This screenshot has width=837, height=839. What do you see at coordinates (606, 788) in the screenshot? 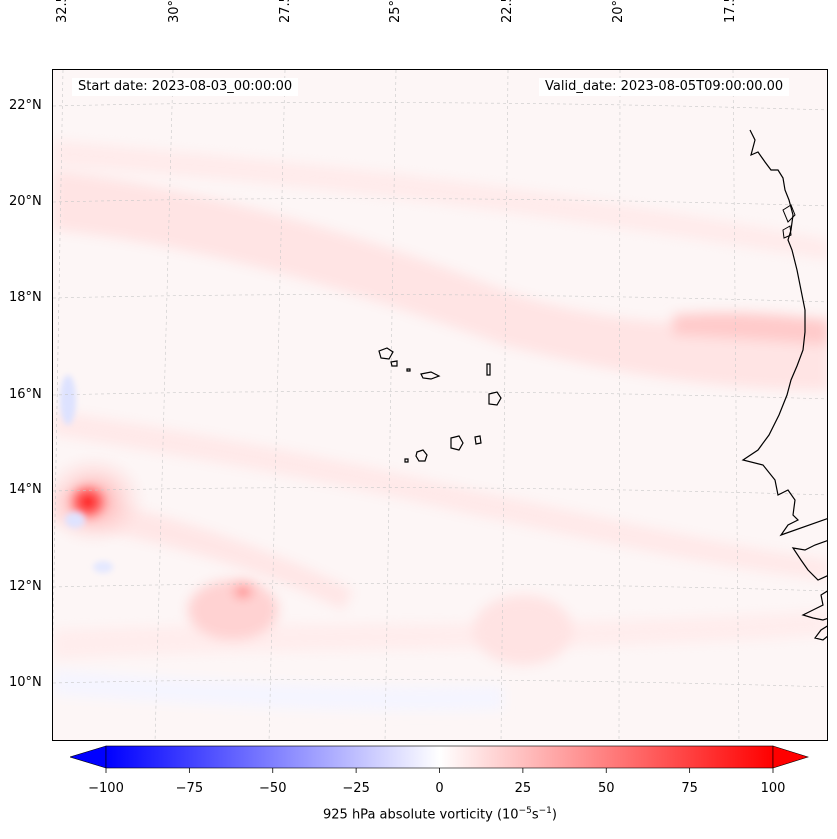
I see `colorbar-tick-label: 50` at bounding box center [606, 788].